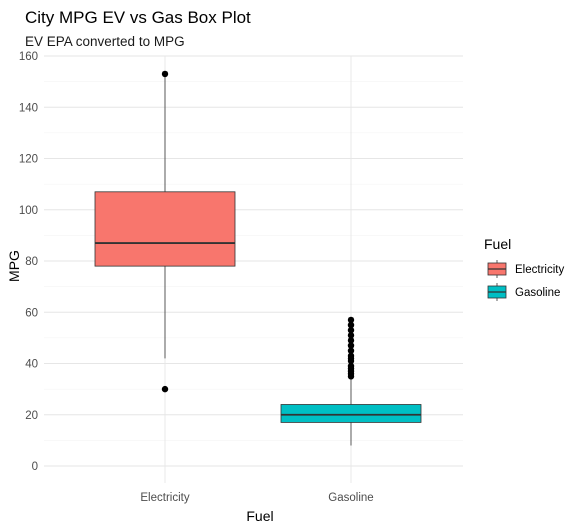 The height and width of the screenshot is (530, 582). What do you see at coordinates (31, 313) in the screenshot?
I see `y-tick-label: 60` at bounding box center [31, 313].